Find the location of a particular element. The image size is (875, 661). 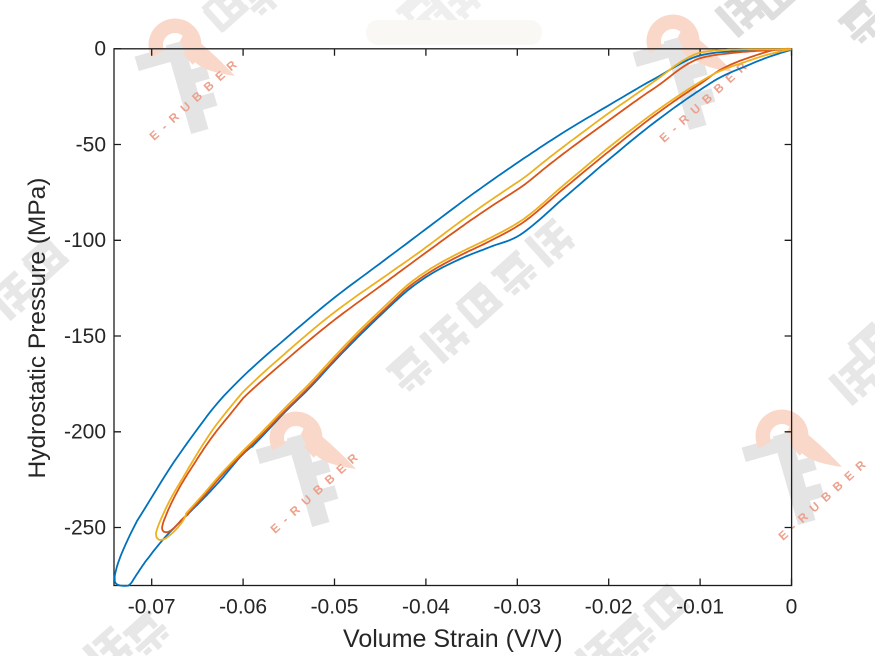

svg-text: -0.07 is located at coordinates (152, 607).